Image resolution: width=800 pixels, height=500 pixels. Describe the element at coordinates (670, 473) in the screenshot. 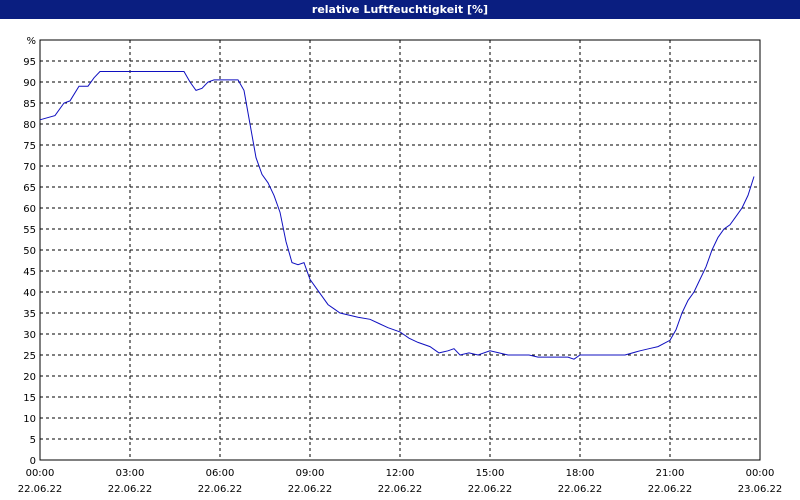

I see `x-tick-time-label: 21:00` at that location.